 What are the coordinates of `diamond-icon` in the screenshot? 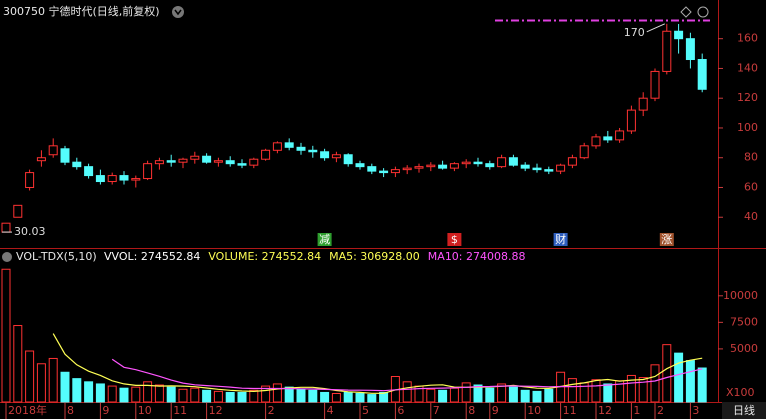 It's located at (686, 12).